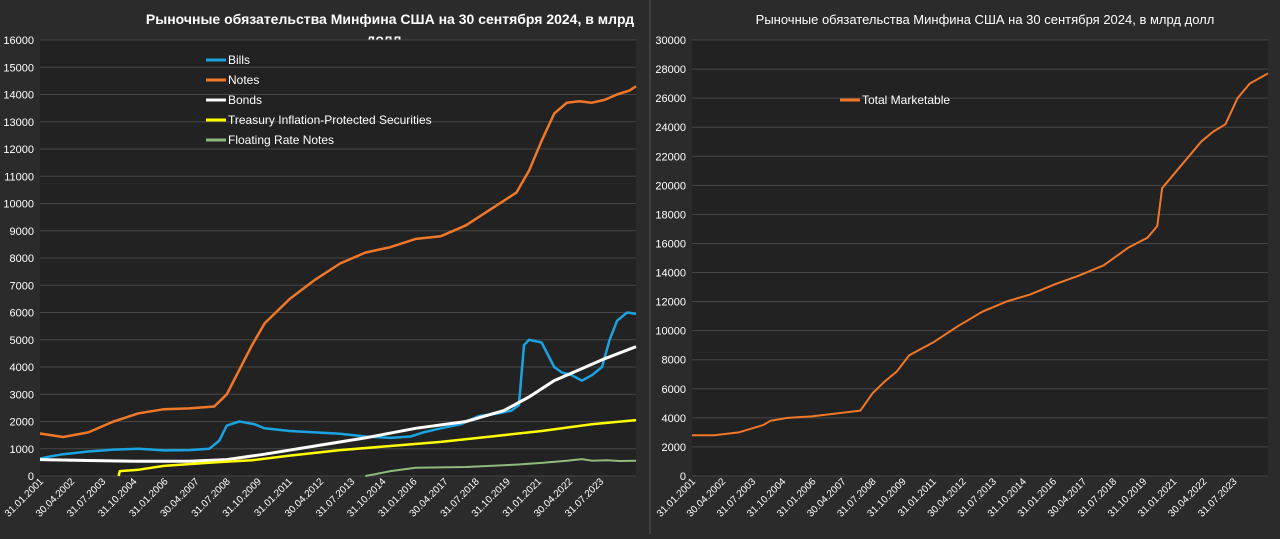 The image size is (1280, 539). What do you see at coordinates (18, 205) in the screenshot?
I see `left-y-tick-label: 10000` at bounding box center [18, 205].